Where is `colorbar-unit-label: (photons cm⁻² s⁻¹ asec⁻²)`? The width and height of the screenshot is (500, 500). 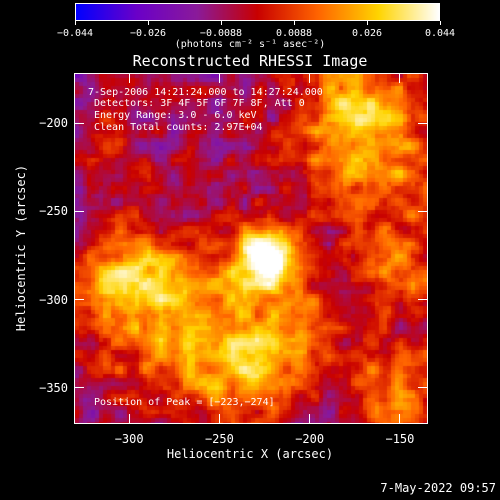 colorbar-unit-label: (photons cm⁻² s⁻¹ asec⁻²) is located at coordinates (250, 44).